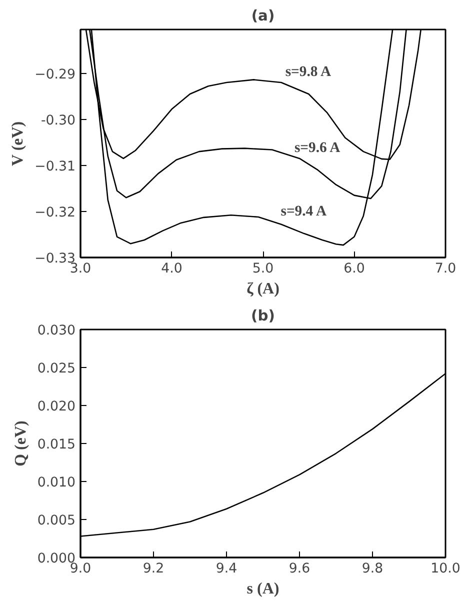 Image resolution: width=475 pixels, height=608 pixels. I want to click on y-tick-label: −0.31, so click(55, 166).